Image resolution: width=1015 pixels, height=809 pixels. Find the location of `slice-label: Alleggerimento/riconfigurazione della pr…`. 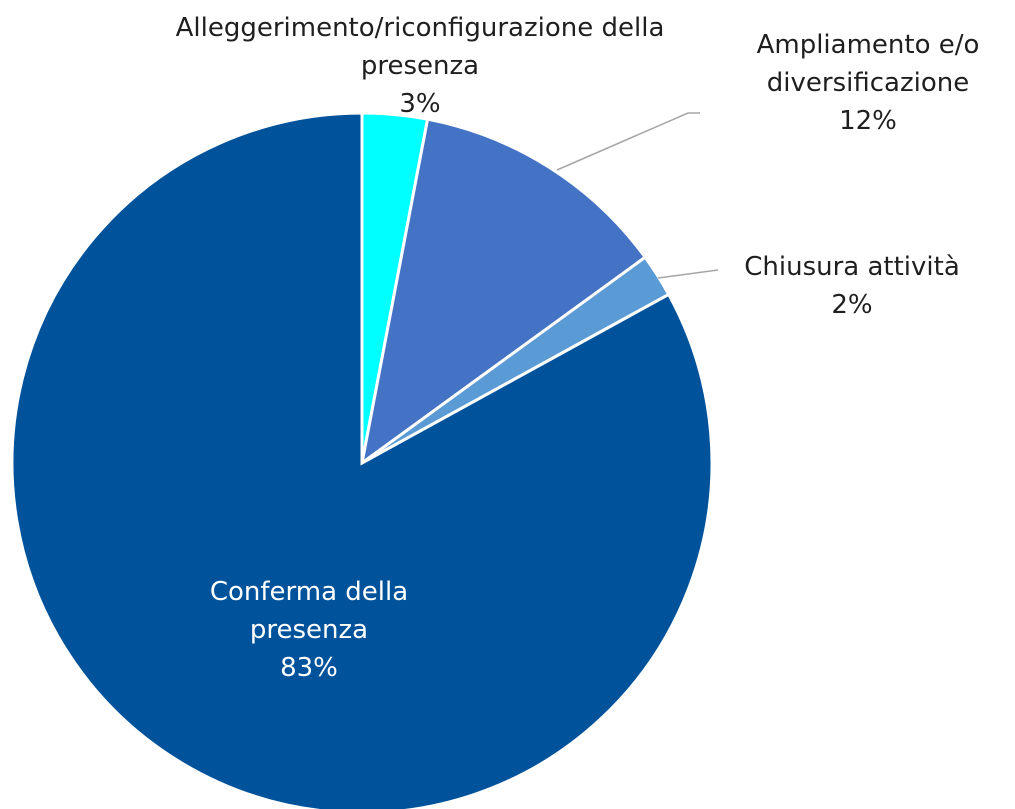

slice-label: Alleggerimento/riconfigurazione della pr… is located at coordinates (420, 66).